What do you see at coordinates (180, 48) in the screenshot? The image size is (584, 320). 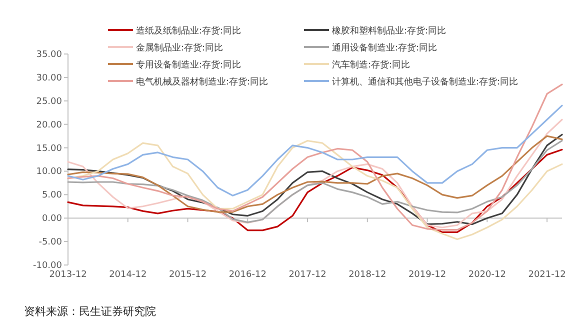 I see `legend-label: 金属制品业:存货:同比` at bounding box center [180, 48].